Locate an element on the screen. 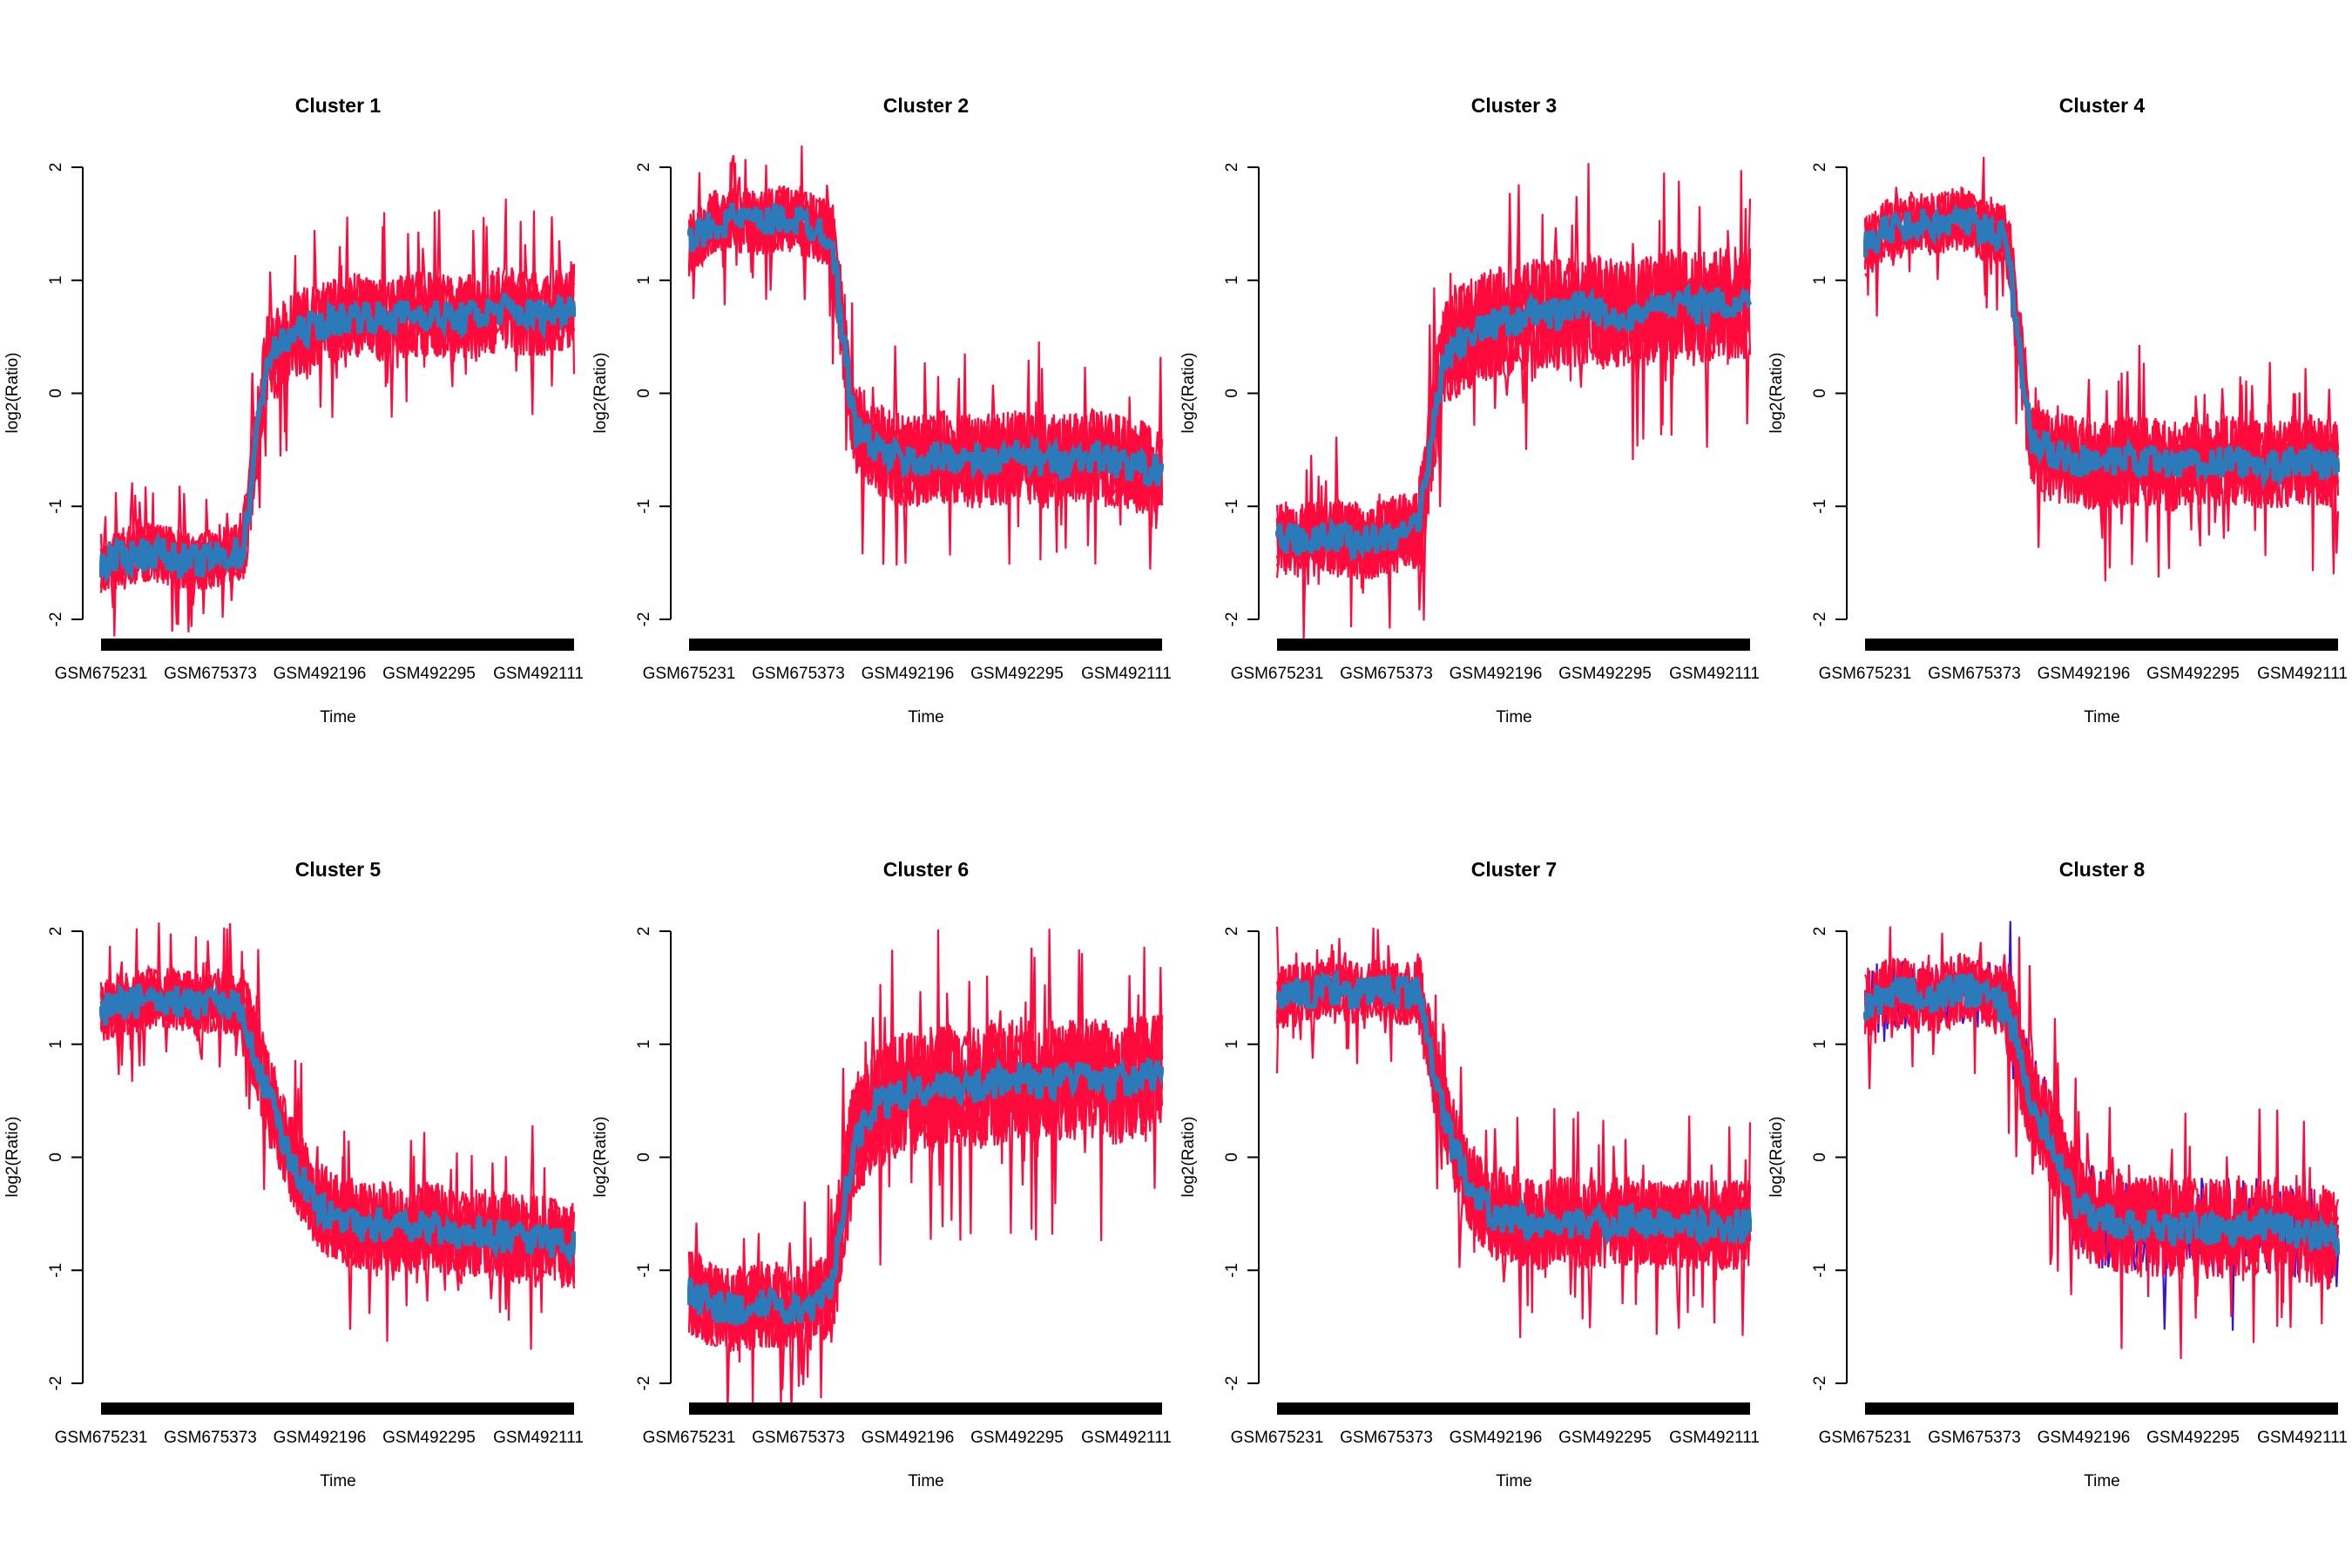  panel-title: Cluster 5 is located at coordinates (338, 869).